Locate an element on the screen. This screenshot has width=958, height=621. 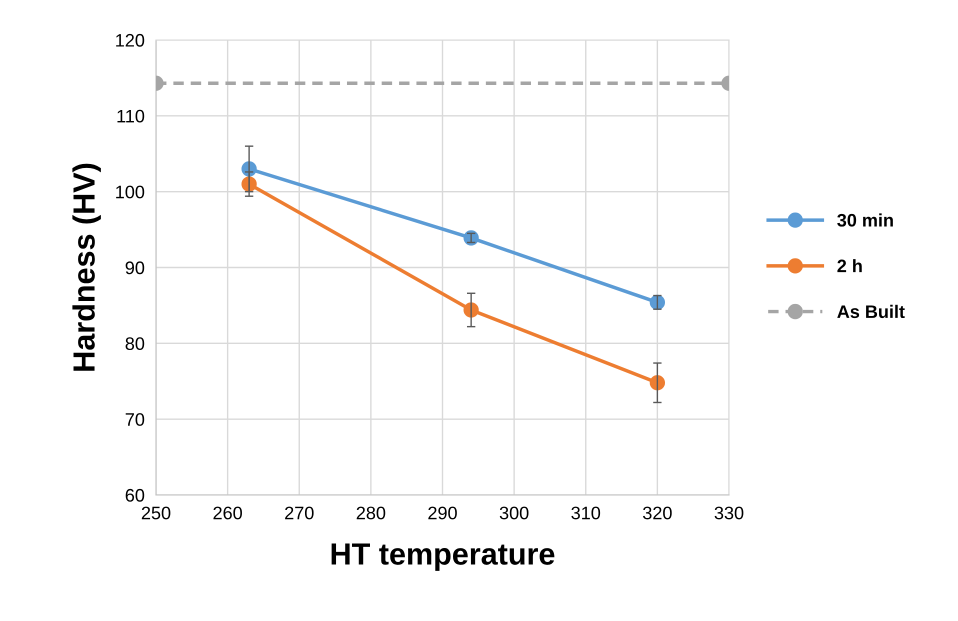
legend-label: 2 h is located at coordinates (849, 265).